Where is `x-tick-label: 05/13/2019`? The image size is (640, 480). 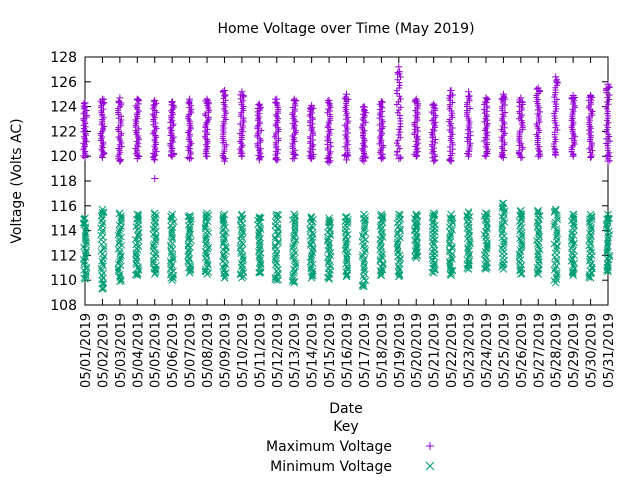
x-tick-label: 05/13/2019 is located at coordinates (295, 350).